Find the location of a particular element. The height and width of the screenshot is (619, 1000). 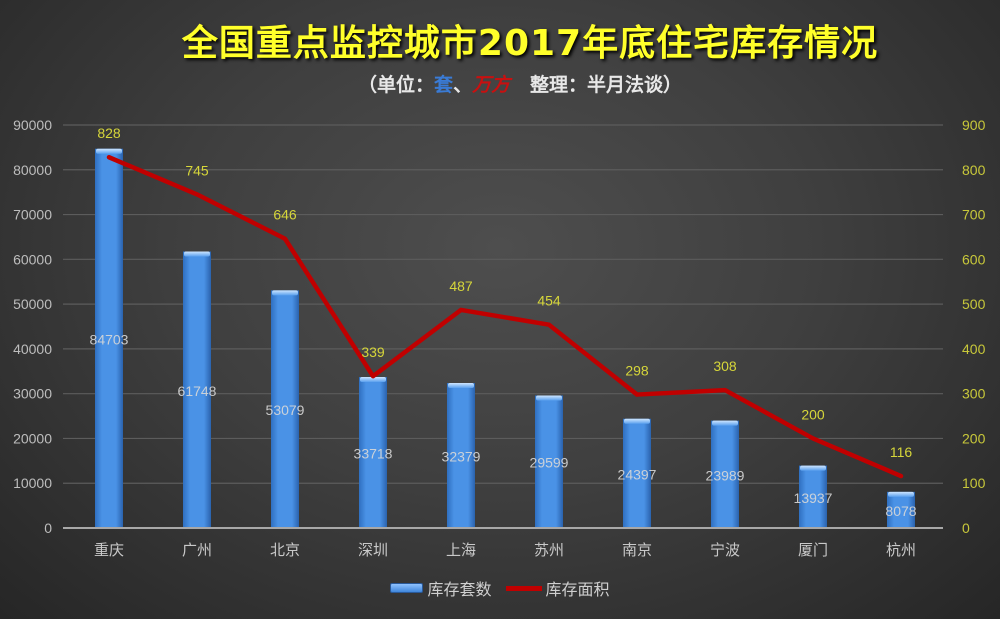

legend: 库存套数 库存面积 is located at coordinates (500, 588).